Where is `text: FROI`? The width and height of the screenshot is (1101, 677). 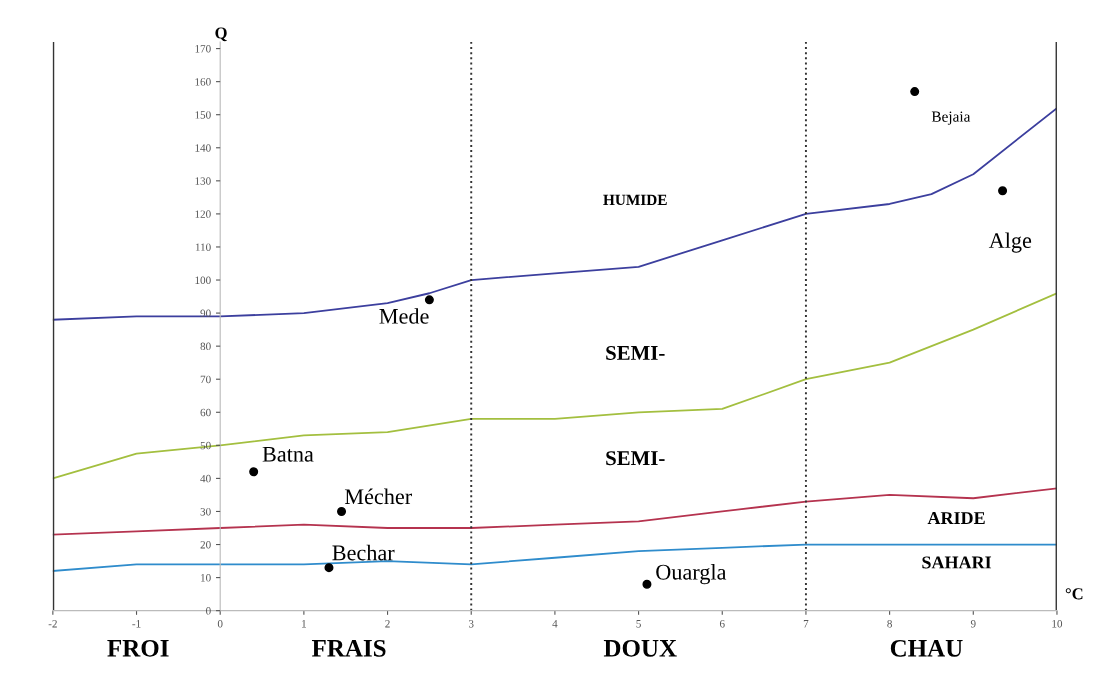 text: FROI is located at coordinates (138, 648).